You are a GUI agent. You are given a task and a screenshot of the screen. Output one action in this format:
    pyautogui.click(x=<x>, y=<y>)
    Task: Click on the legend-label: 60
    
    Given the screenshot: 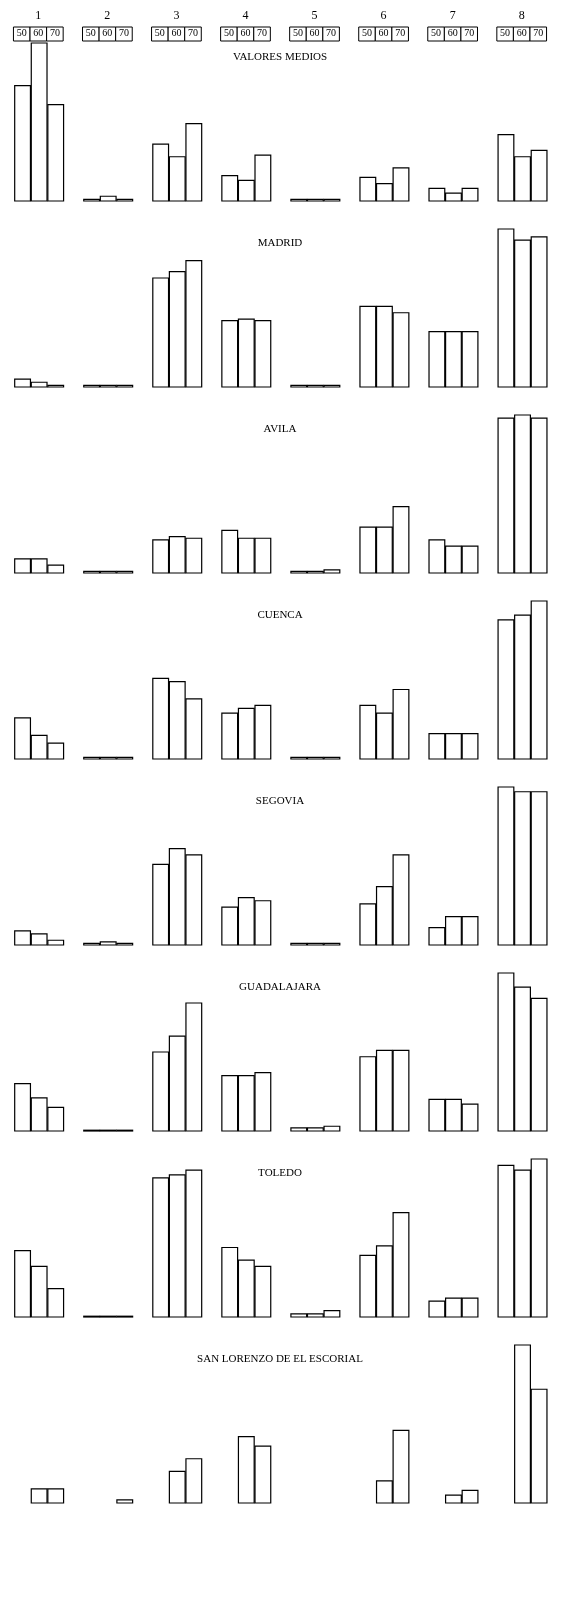 What is the action you would take?
    pyautogui.click(x=38, y=32)
    